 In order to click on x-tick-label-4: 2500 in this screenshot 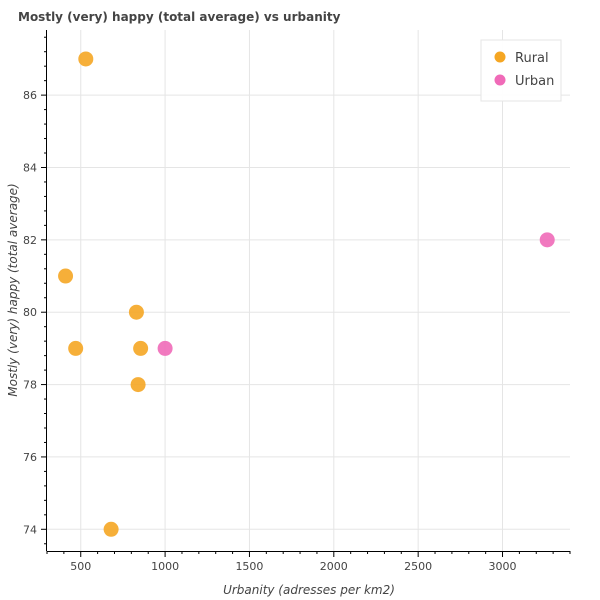, I will do `click(418, 566)`.